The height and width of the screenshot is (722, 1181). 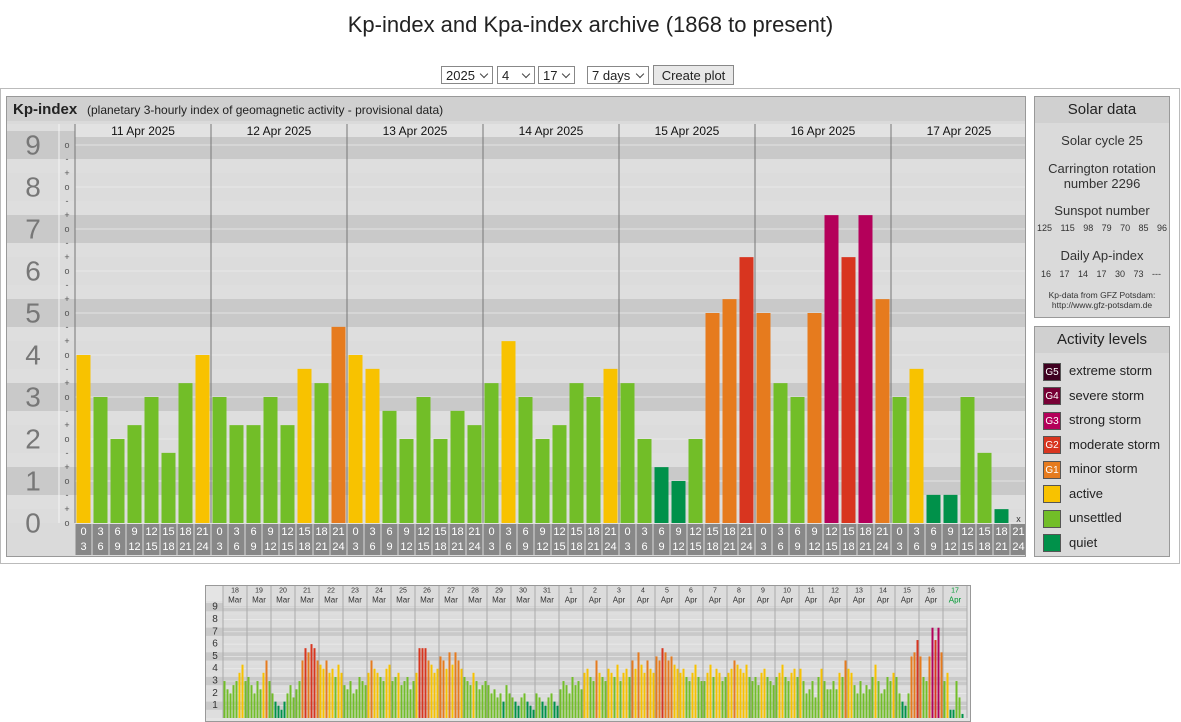 What do you see at coordinates (475, 591) in the screenshot?
I see `day-label: 28` at bounding box center [475, 591].